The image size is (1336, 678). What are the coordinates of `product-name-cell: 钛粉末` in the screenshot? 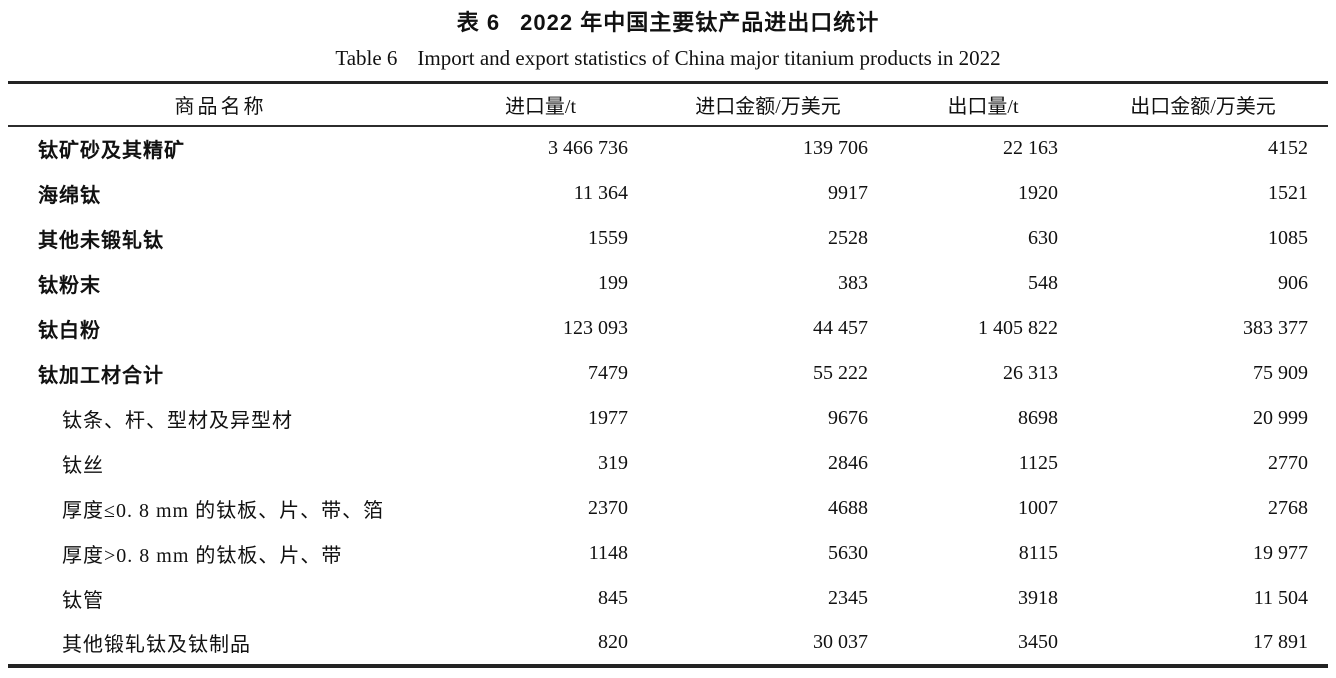 It's located at (69, 285).